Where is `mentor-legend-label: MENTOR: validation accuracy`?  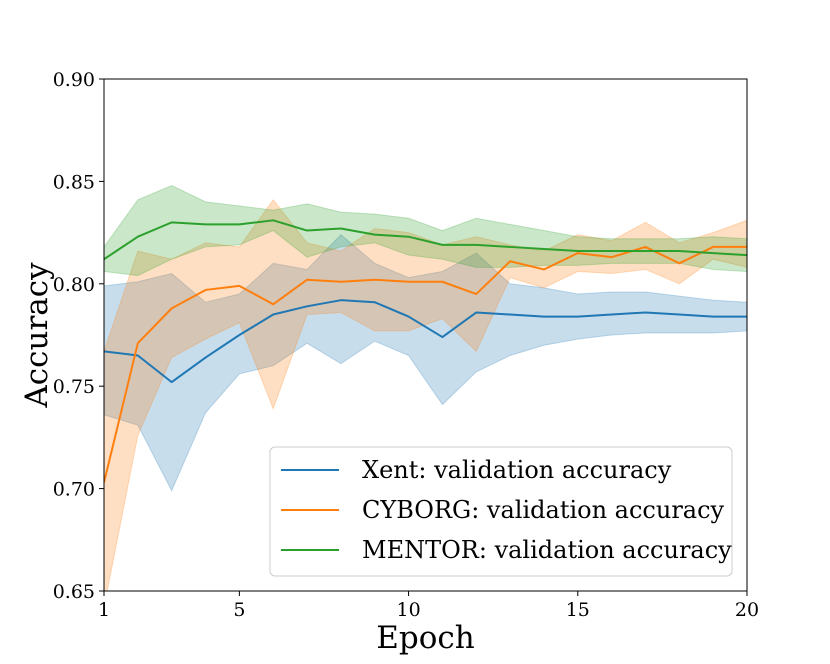
mentor-legend-label: MENTOR: validation accuracy is located at coordinates (547, 550).